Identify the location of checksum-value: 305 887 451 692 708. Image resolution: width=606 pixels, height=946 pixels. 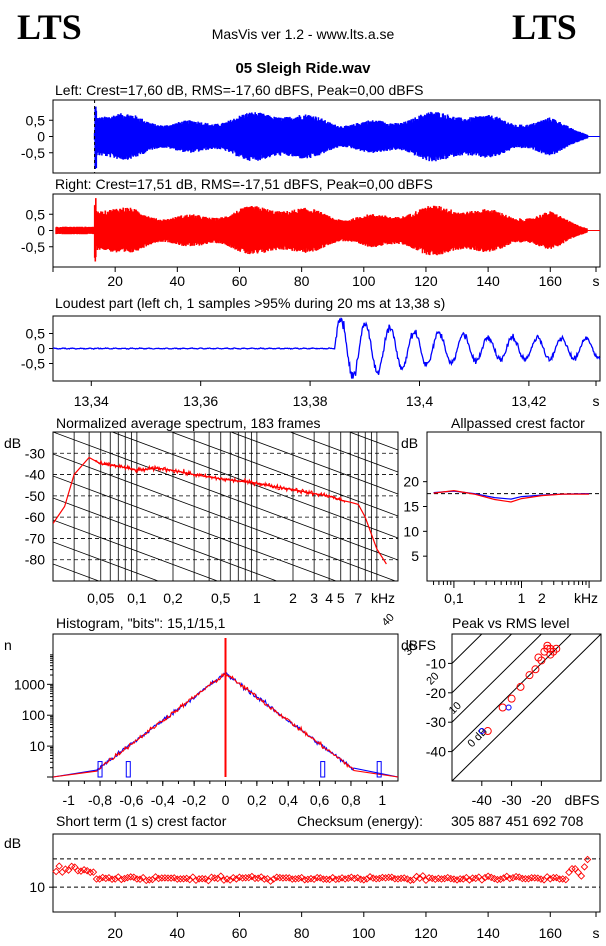
(517, 821).